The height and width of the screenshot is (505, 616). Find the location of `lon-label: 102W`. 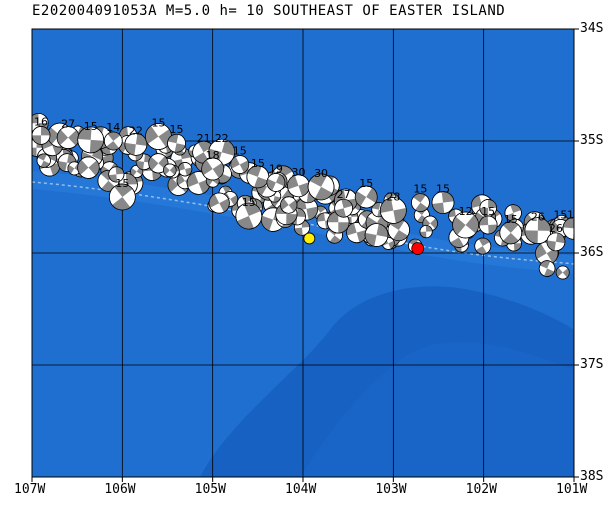

lon-label: 102W is located at coordinates (481, 489).